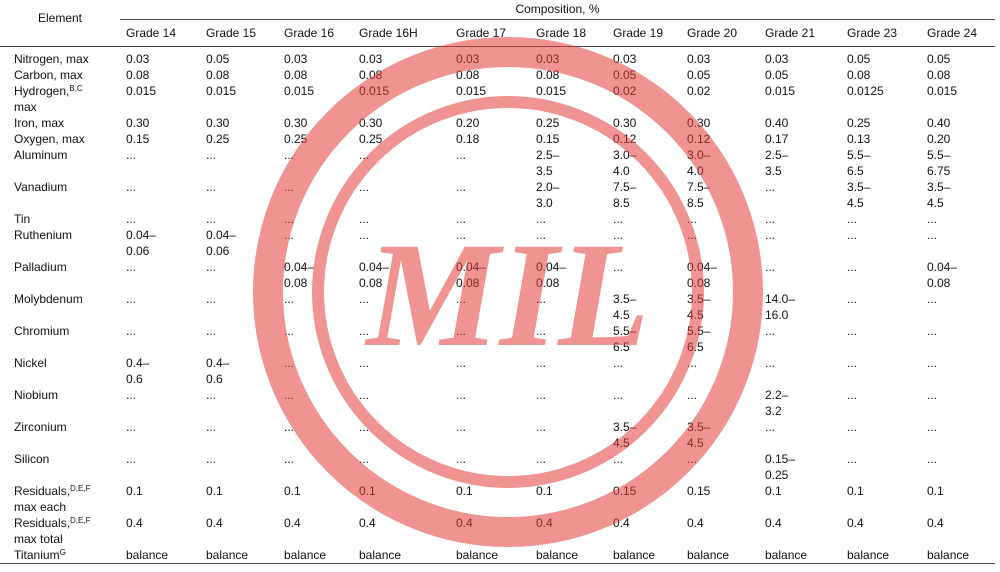 The image size is (1000, 572). Describe the element at coordinates (777, 139) in the screenshot. I see `value: 0.17` at that location.